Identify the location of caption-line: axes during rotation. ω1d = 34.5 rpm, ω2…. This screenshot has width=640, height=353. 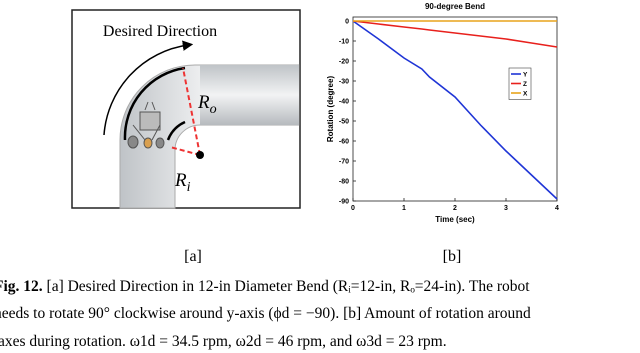
(223, 341).